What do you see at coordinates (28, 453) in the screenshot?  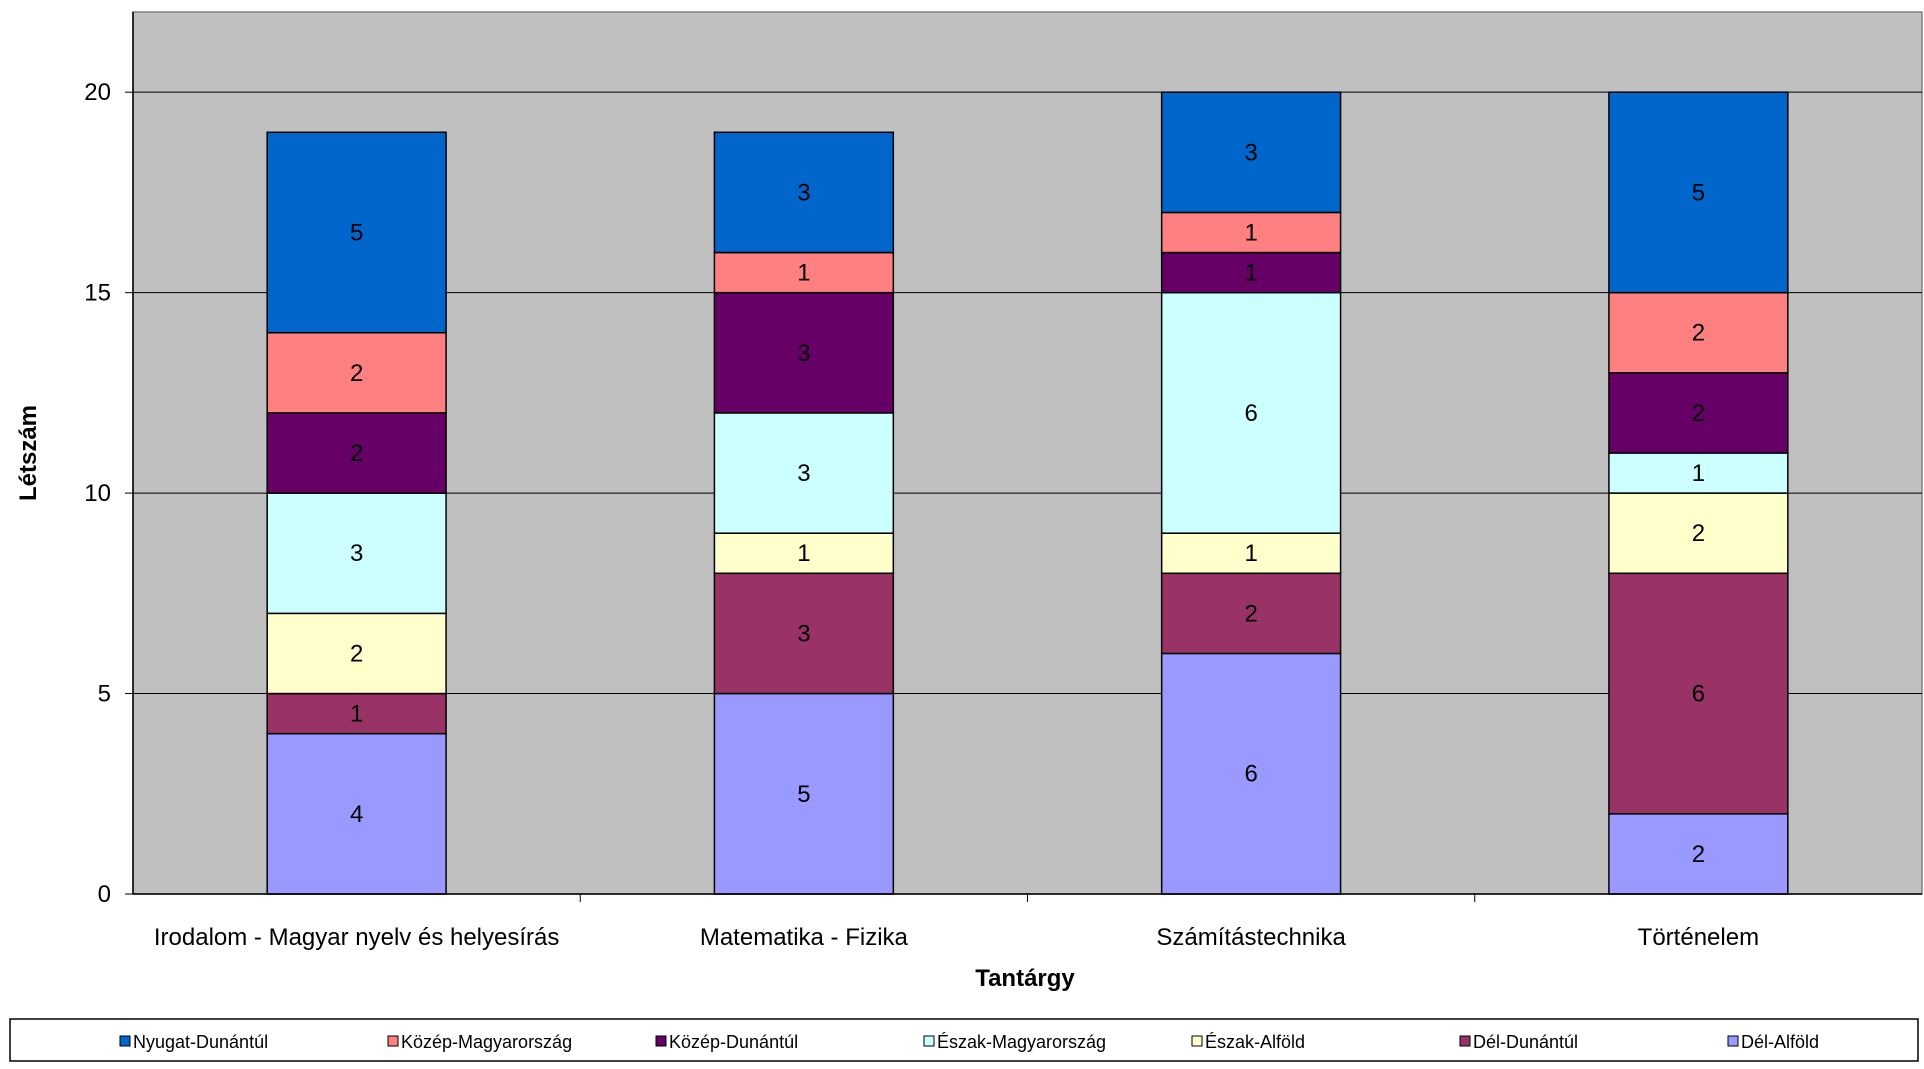 I see `y-axis-title: Létszám` at bounding box center [28, 453].